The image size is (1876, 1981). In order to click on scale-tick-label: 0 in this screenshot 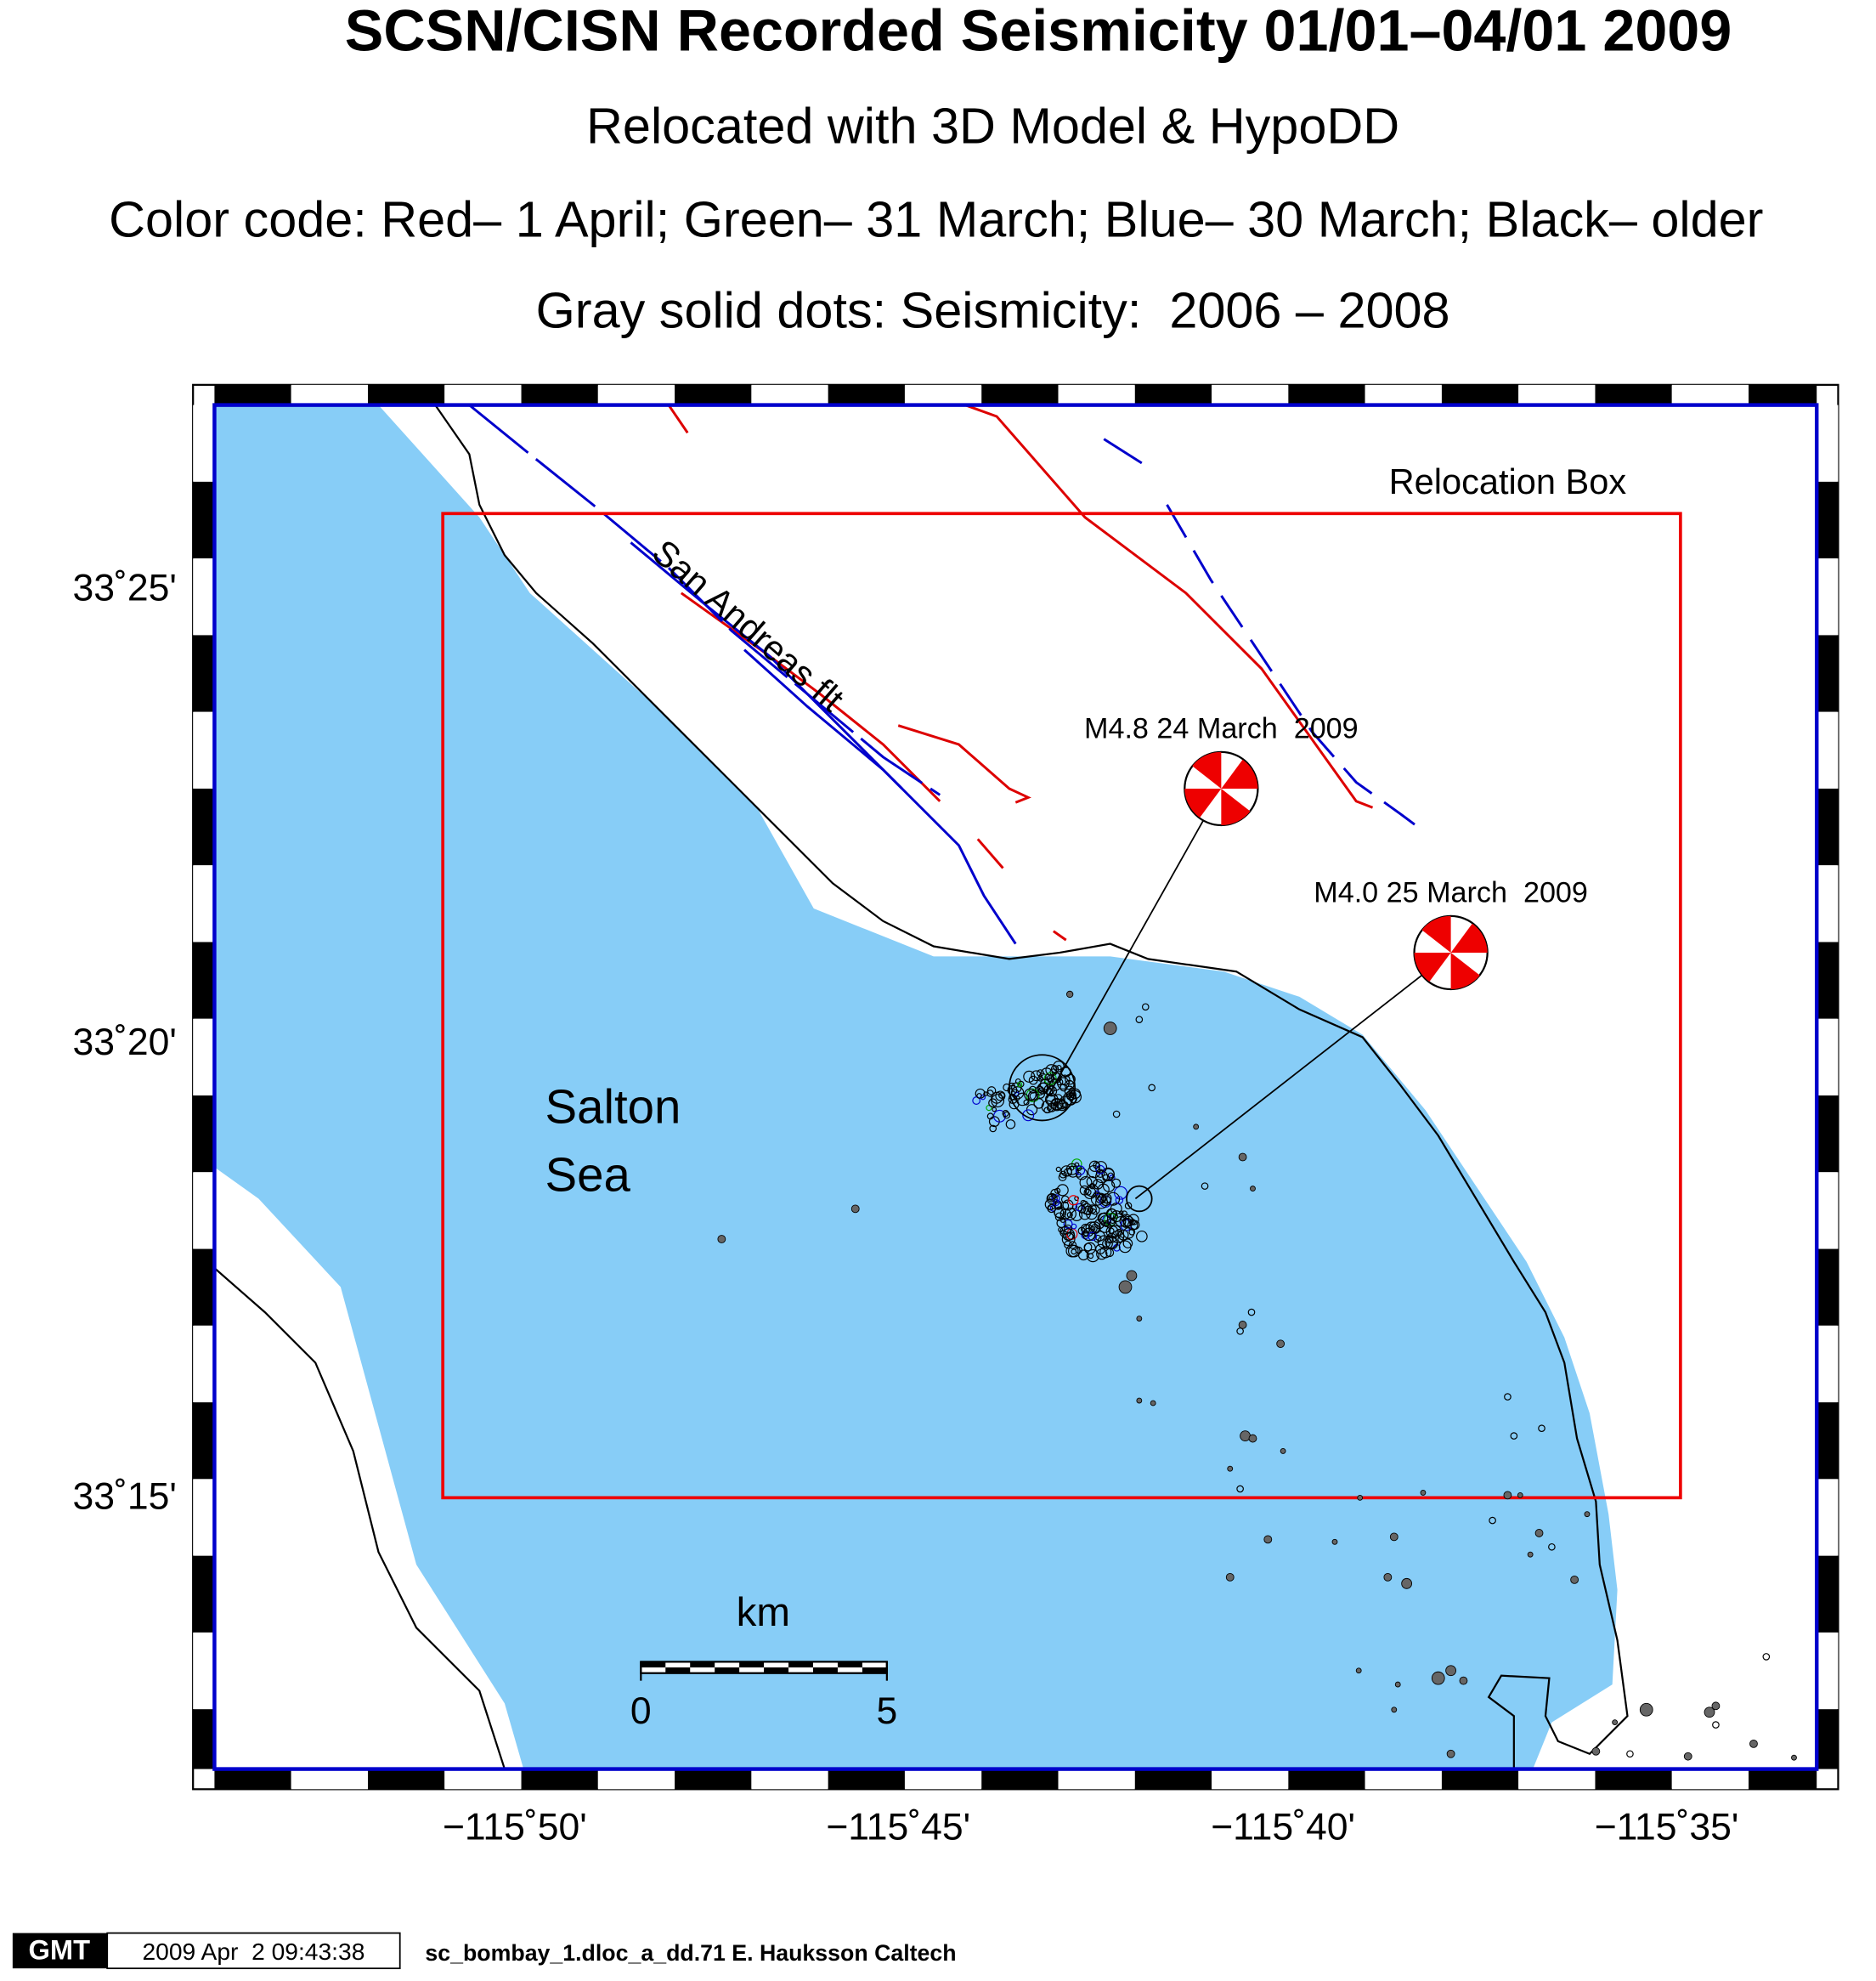, I will do `click(641, 1711)`.